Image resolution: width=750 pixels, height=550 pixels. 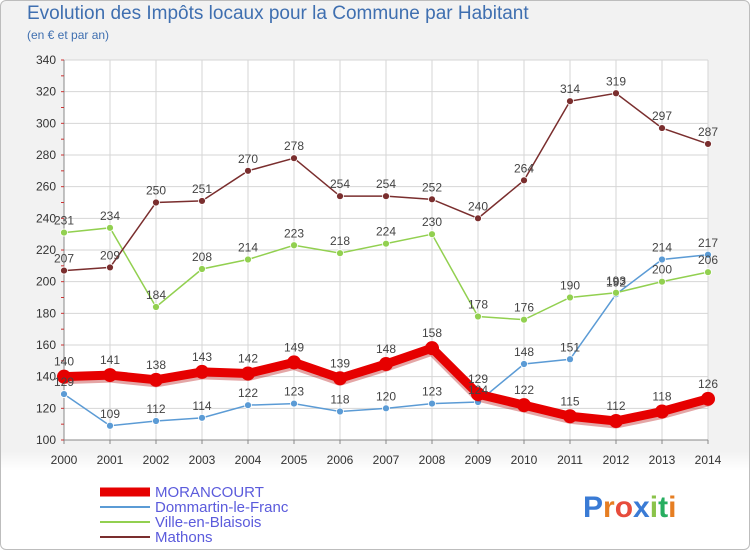 I want to click on data-label-mathons: 240, so click(x=478, y=206).